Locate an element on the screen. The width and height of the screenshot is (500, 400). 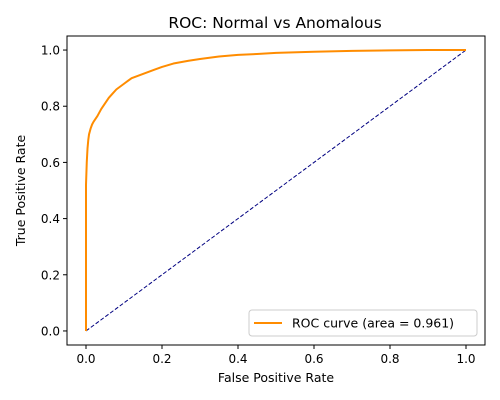
legend: ROC curve (area = 0.961) is located at coordinates (363, 323).